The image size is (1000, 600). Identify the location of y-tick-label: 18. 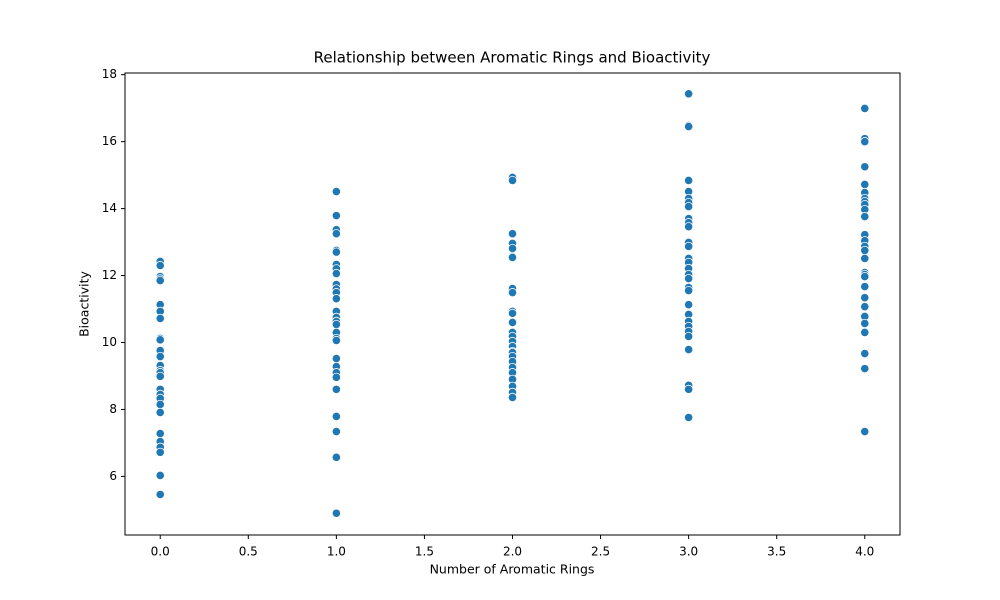
(109, 74).